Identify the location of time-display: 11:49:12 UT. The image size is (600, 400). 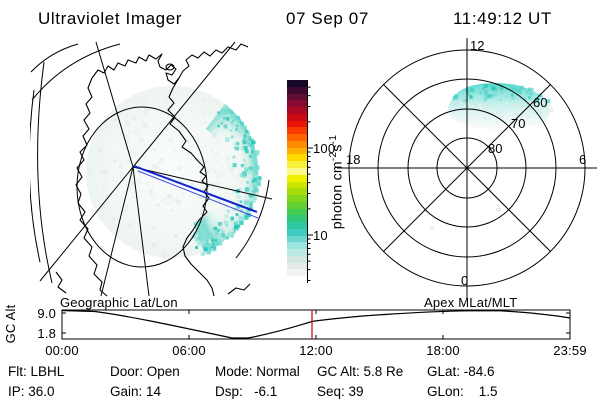
(502, 18).